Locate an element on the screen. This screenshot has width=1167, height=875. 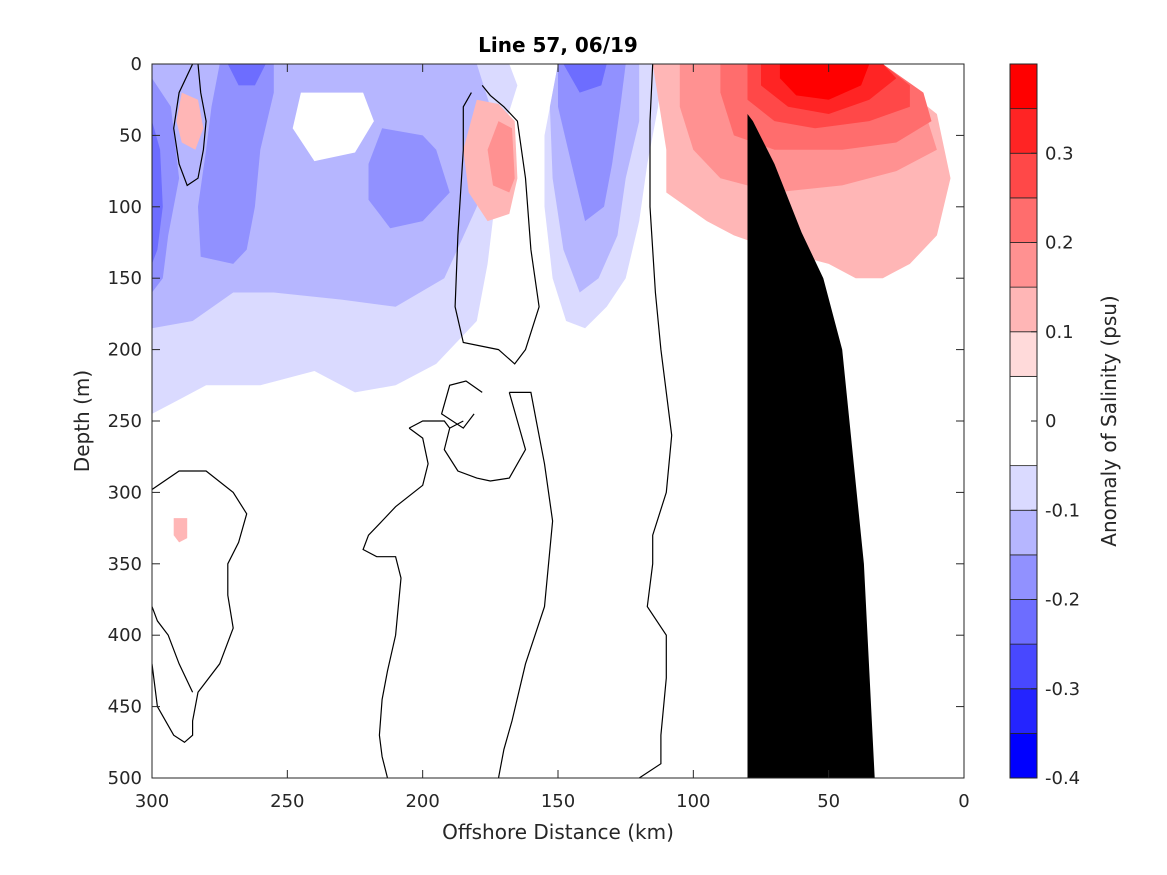
colorbar-tick-label--0.2: -0.2 is located at coordinates (1062, 600).